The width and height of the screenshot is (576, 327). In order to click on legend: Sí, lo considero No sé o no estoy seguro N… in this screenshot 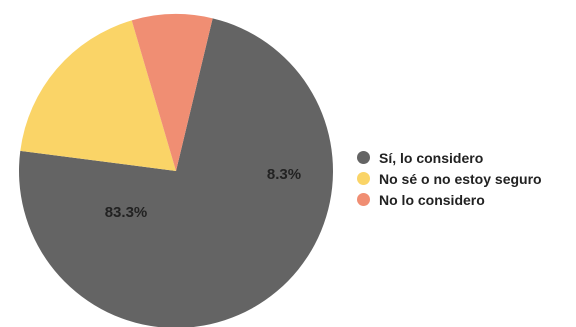, I will do `click(449, 178)`.